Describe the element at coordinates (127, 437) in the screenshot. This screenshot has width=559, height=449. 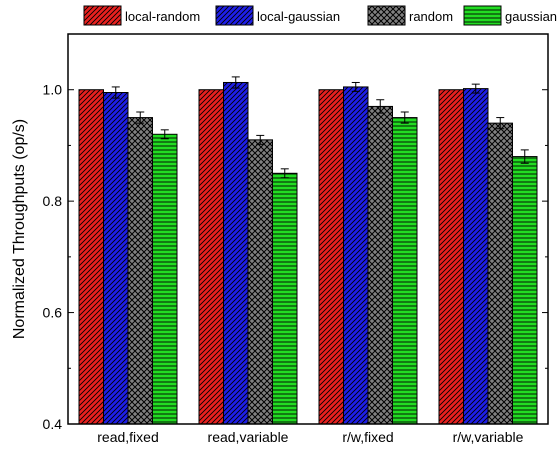
I see `x-tick-label: read,fixed` at that location.